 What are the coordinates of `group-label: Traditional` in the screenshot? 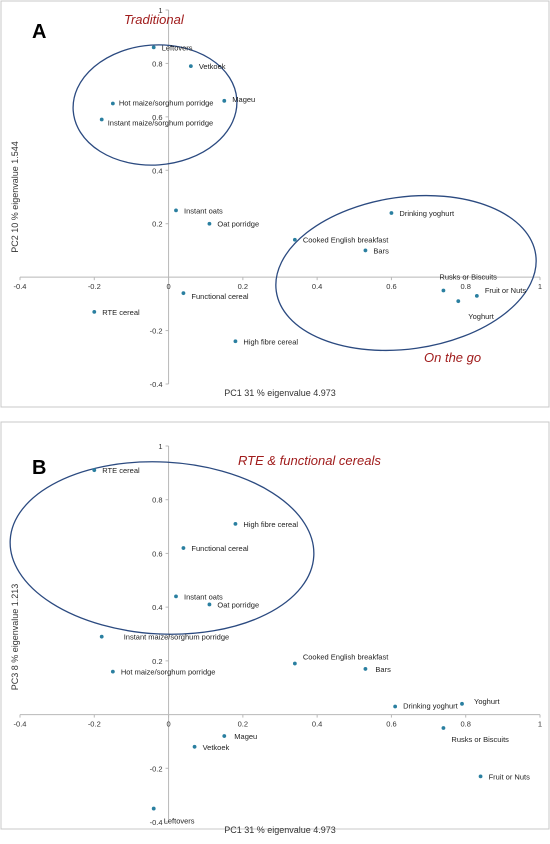 It's located at (154, 19).